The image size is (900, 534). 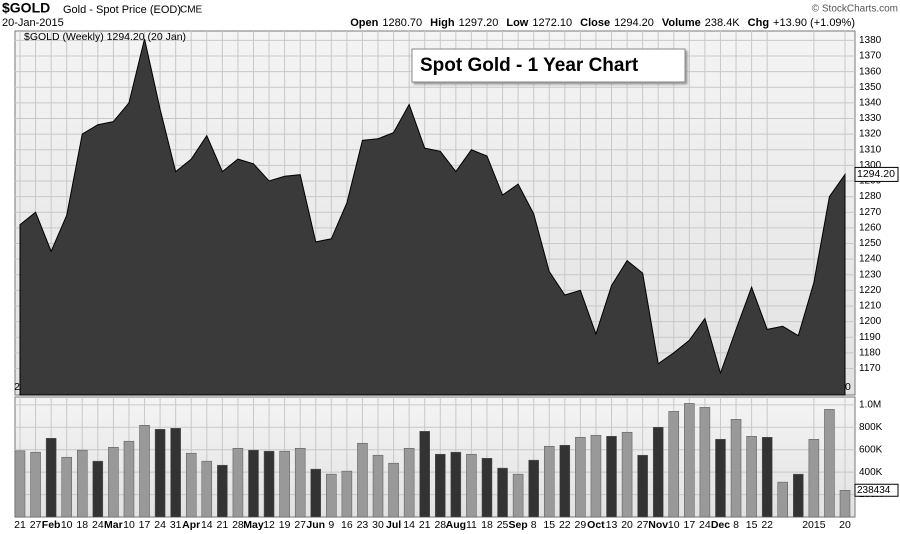 I want to click on x-tick-label: 19, so click(x=285, y=525).